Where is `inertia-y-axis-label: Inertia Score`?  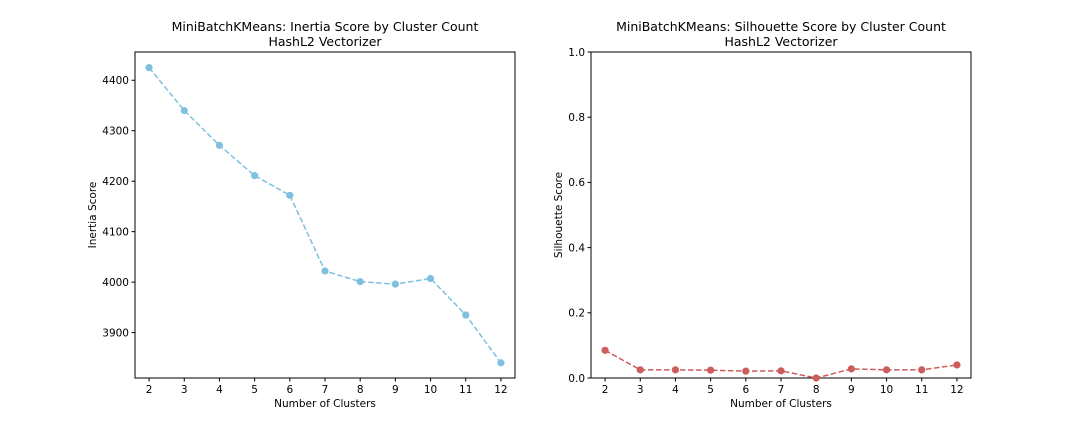 inertia-y-axis-label: Inertia Score is located at coordinates (93, 215).